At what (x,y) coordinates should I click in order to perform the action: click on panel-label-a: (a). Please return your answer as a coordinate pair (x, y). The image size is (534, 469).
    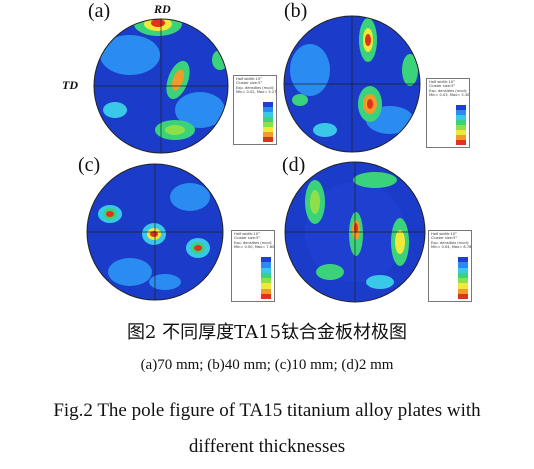
    Looking at the image, I should click on (99, 11).